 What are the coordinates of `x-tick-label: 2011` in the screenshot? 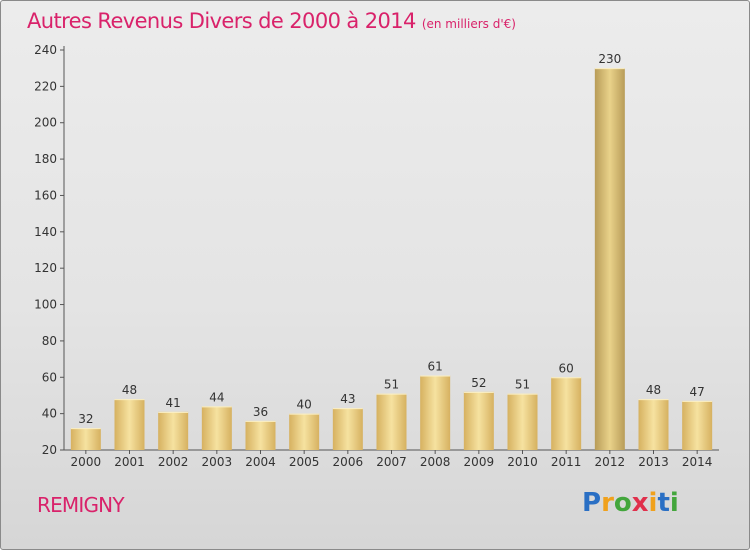 It's located at (566, 462).